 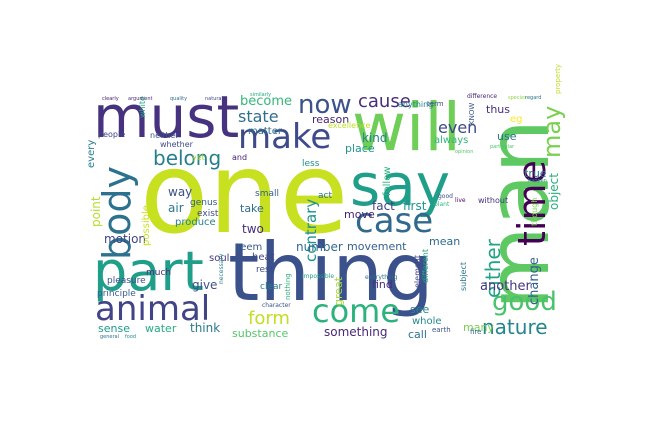 I want to click on cloud-word-97: impossible, so click(x=318, y=276).